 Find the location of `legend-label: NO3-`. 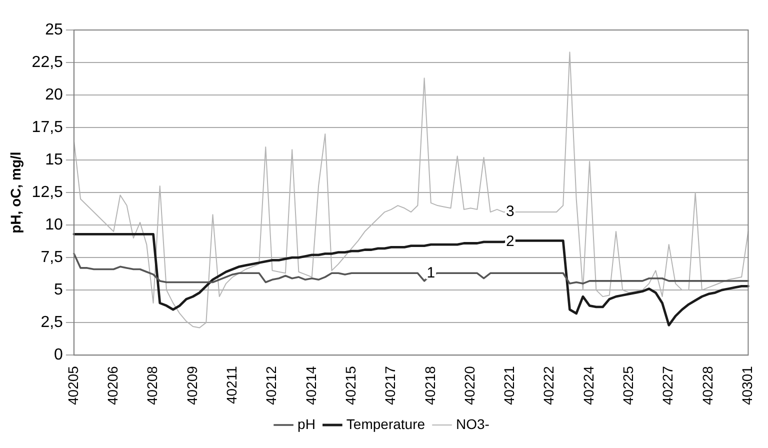

legend-label: NO3- is located at coordinates (473, 424).